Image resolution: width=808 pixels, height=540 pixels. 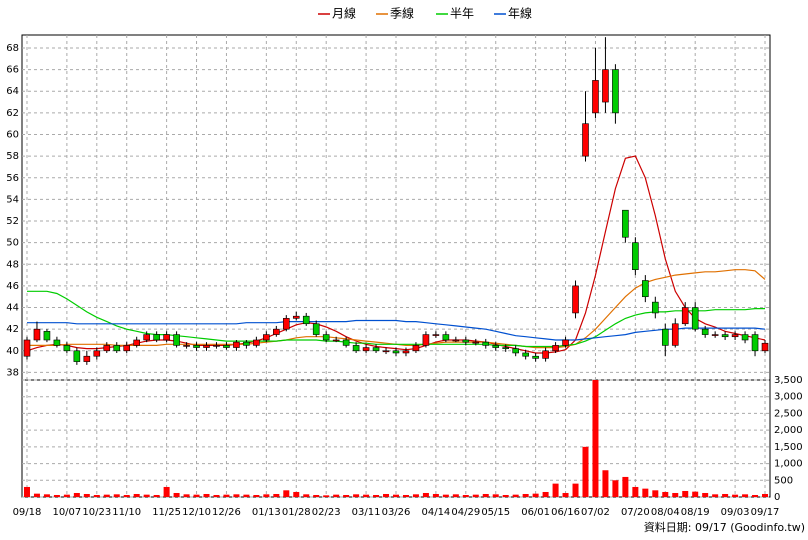 What do you see at coordinates (12, 91) in the screenshot?
I see `y-tick-label: 64` at bounding box center [12, 91].